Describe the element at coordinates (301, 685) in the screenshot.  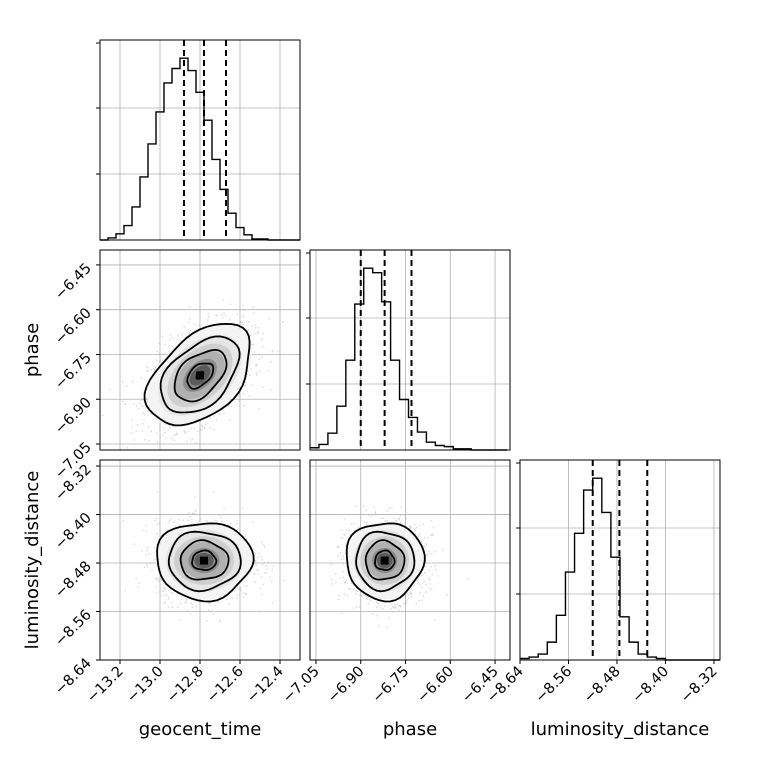
I see `x-tick-label: −7.05` at that location.